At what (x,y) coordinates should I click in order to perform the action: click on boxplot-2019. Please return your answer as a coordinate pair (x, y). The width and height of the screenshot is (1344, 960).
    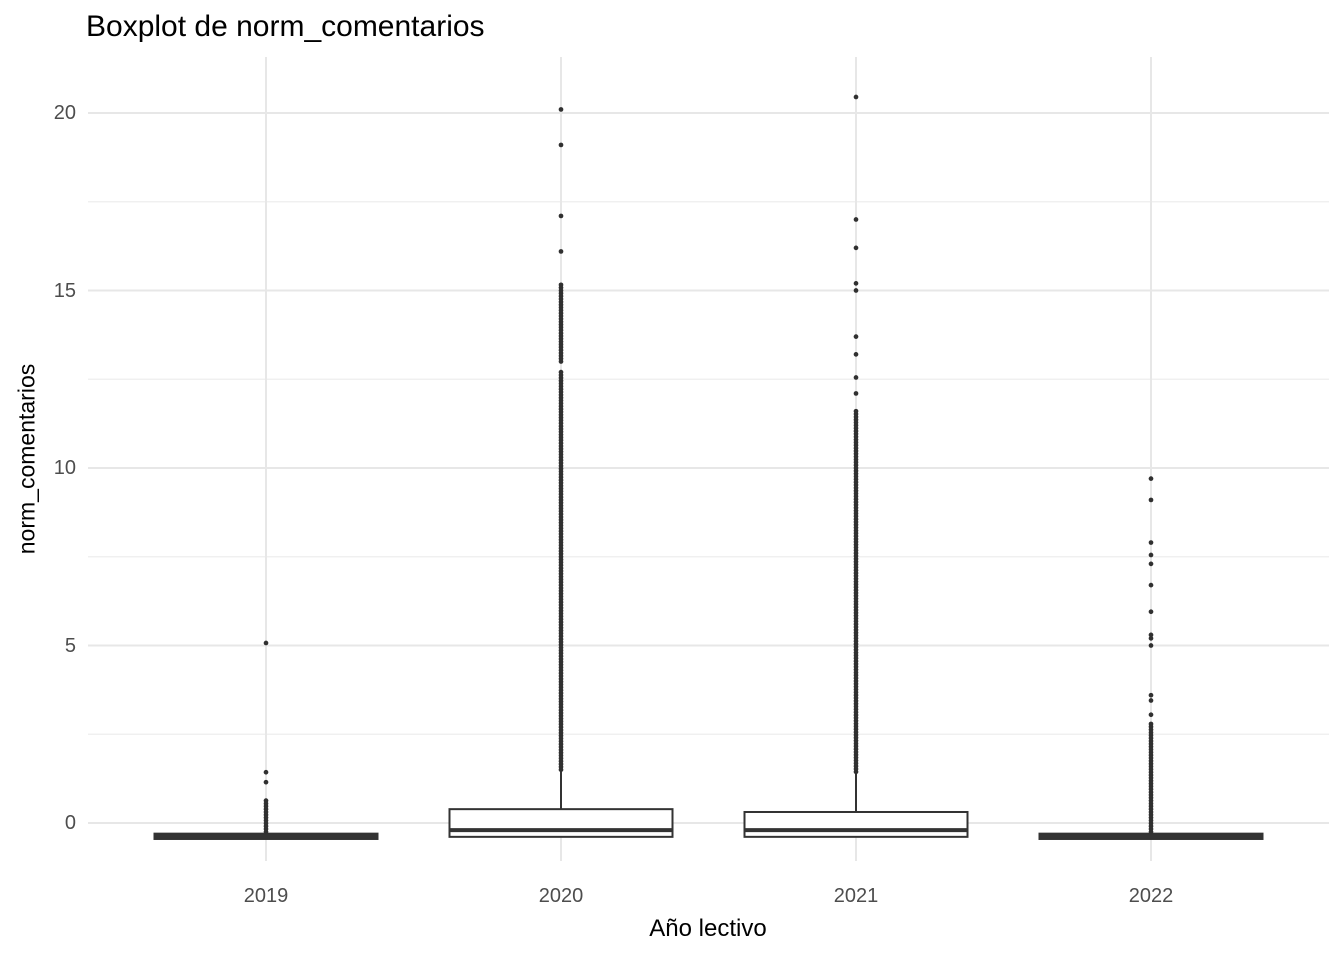
    Looking at the image, I should click on (266, 740).